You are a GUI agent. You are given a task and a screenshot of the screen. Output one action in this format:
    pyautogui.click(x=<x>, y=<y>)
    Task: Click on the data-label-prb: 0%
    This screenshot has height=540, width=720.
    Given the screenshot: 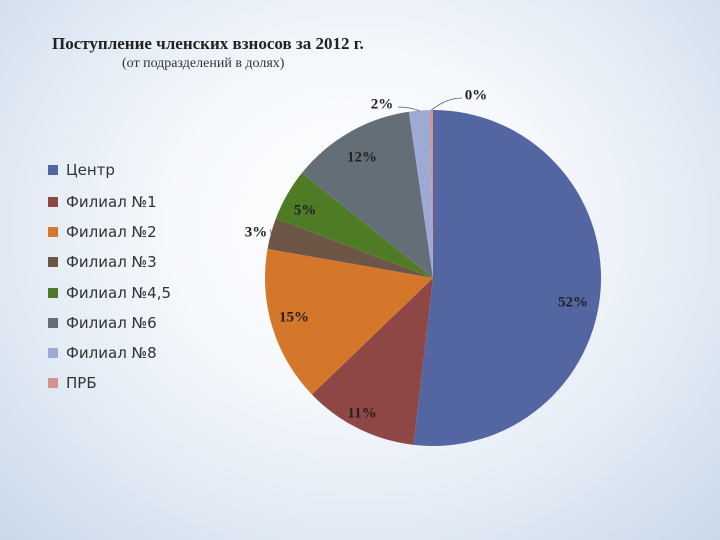 What is the action you would take?
    pyautogui.click(x=476, y=95)
    